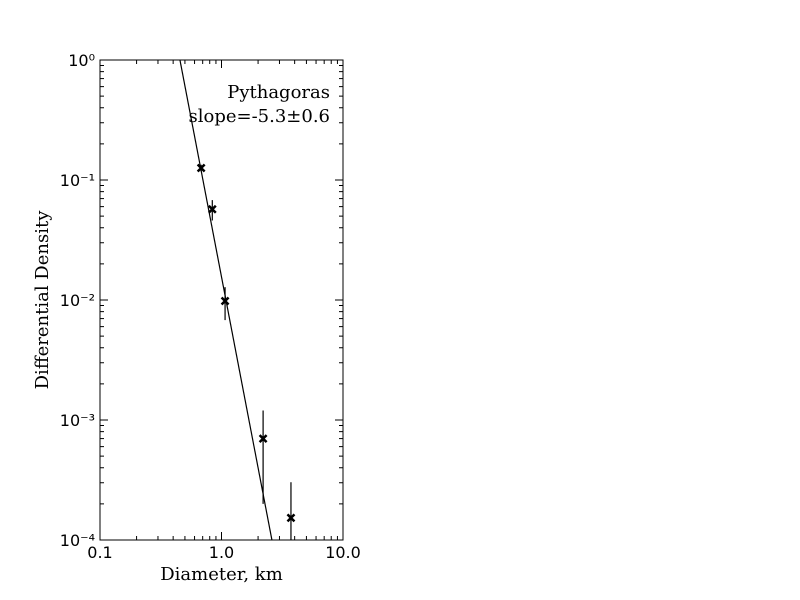  I want to click on y-tick-label: 10⁻⁴, so click(77, 540).